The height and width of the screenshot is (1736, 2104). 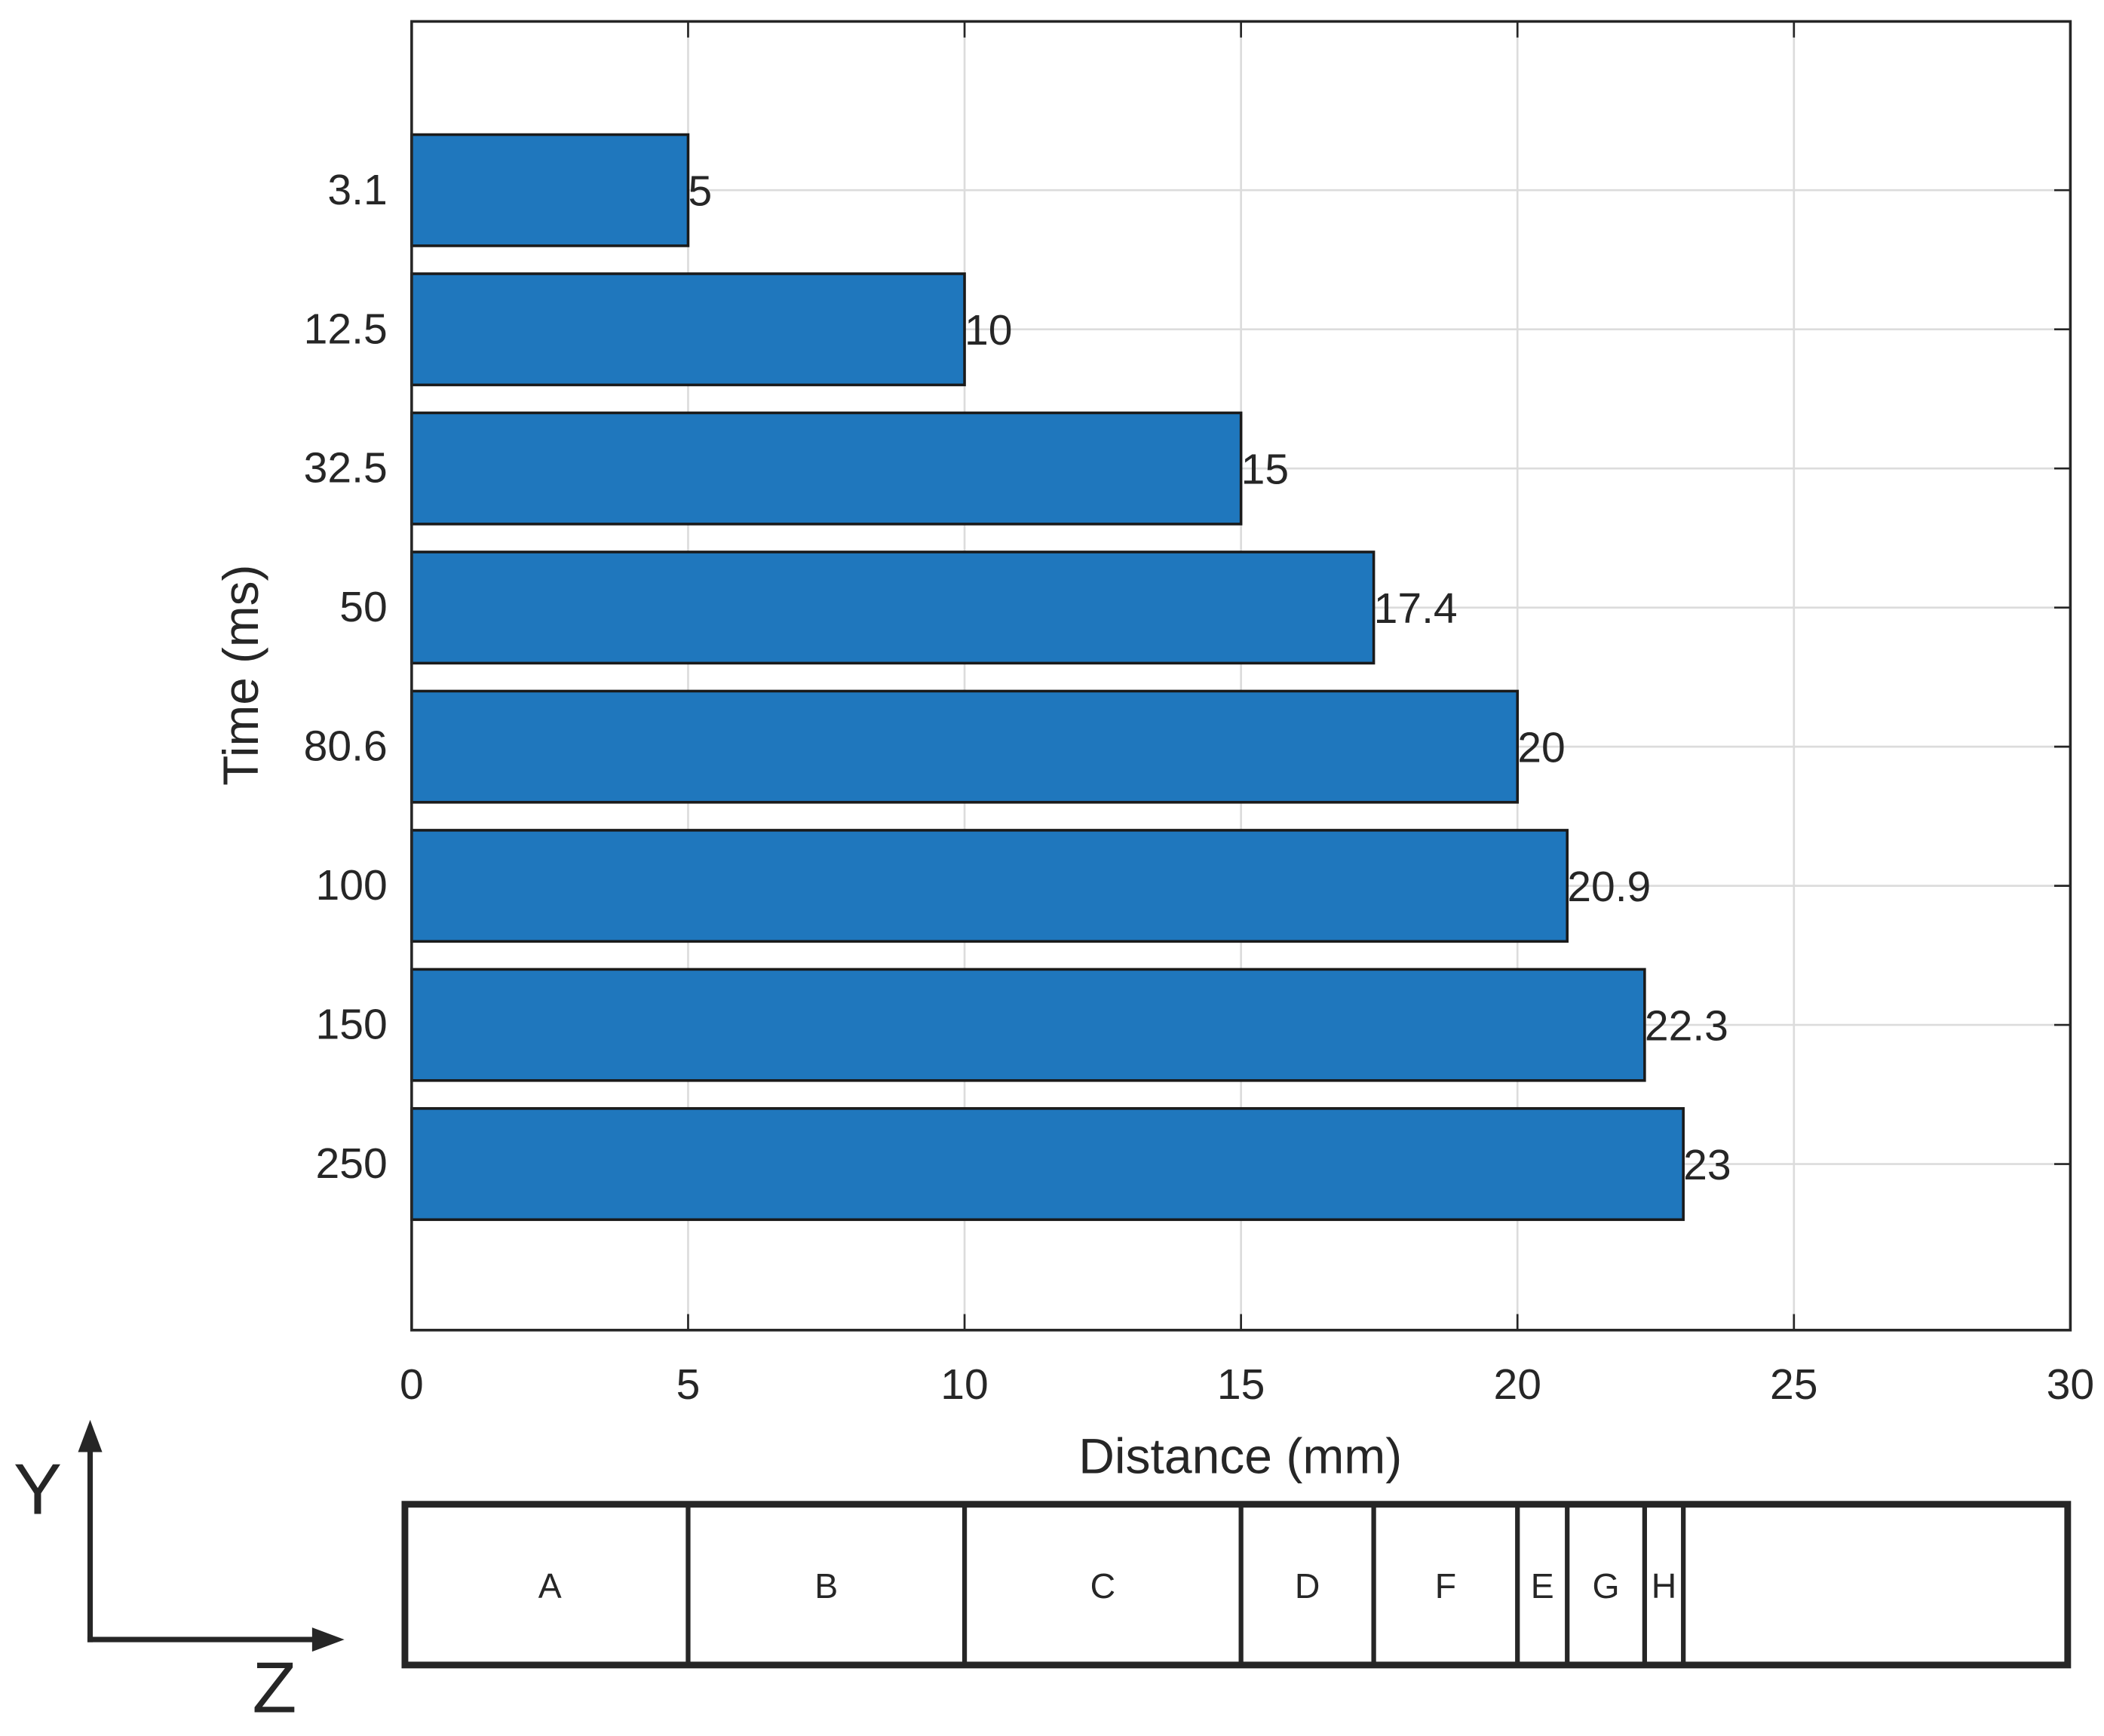 I want to click on y-arrow-head, so click(x=90, y=1436).